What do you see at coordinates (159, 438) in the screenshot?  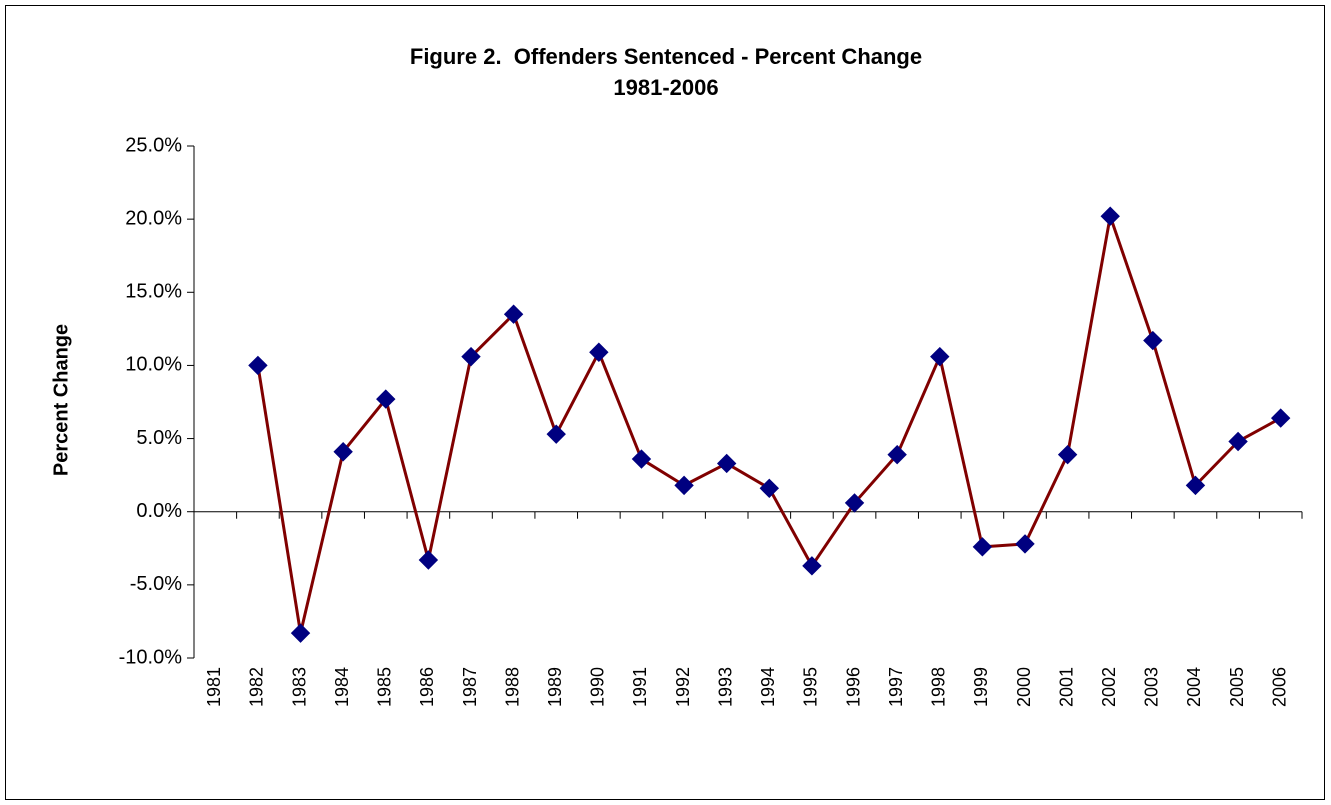 I see `y-tick-label: 5.0%` at bounding box center [159, 438].